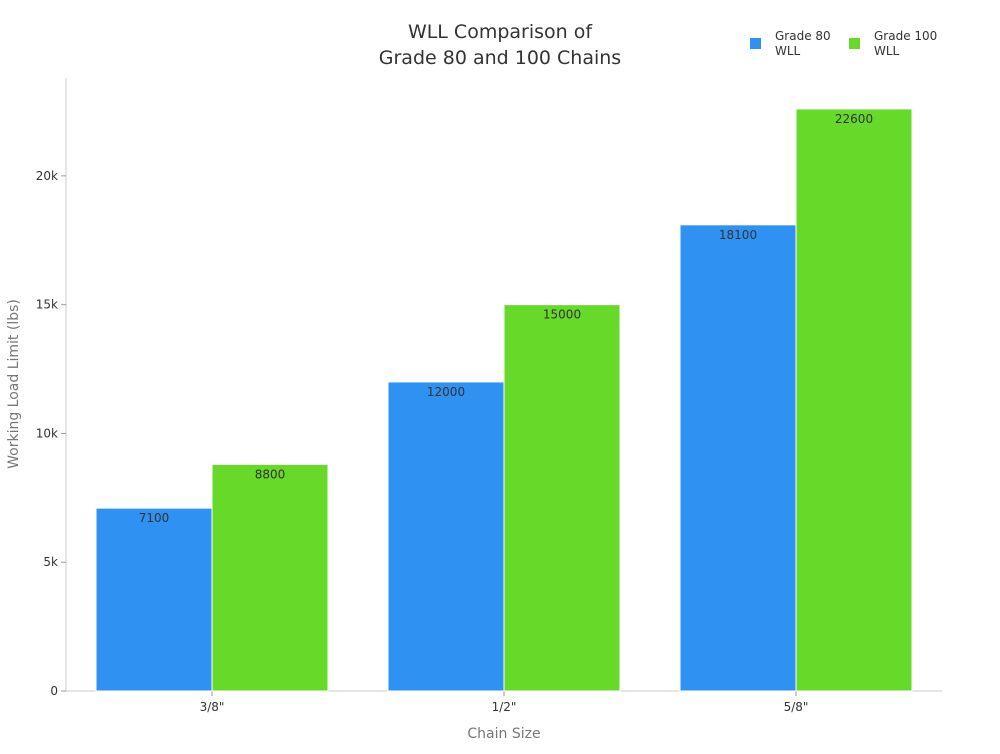 This screenshot has width=1000, height=754. I want to click on bar-value-label: 7100, so click(154, 518).